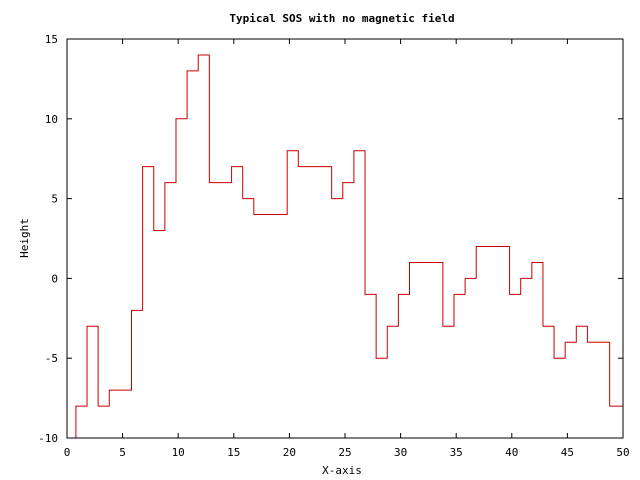 Image resolution: width=640 pixels, height=480 pixels. Describe the element at coordinates (51, 39) in the screenshot. I see `y-tick-label: 15` at that location.